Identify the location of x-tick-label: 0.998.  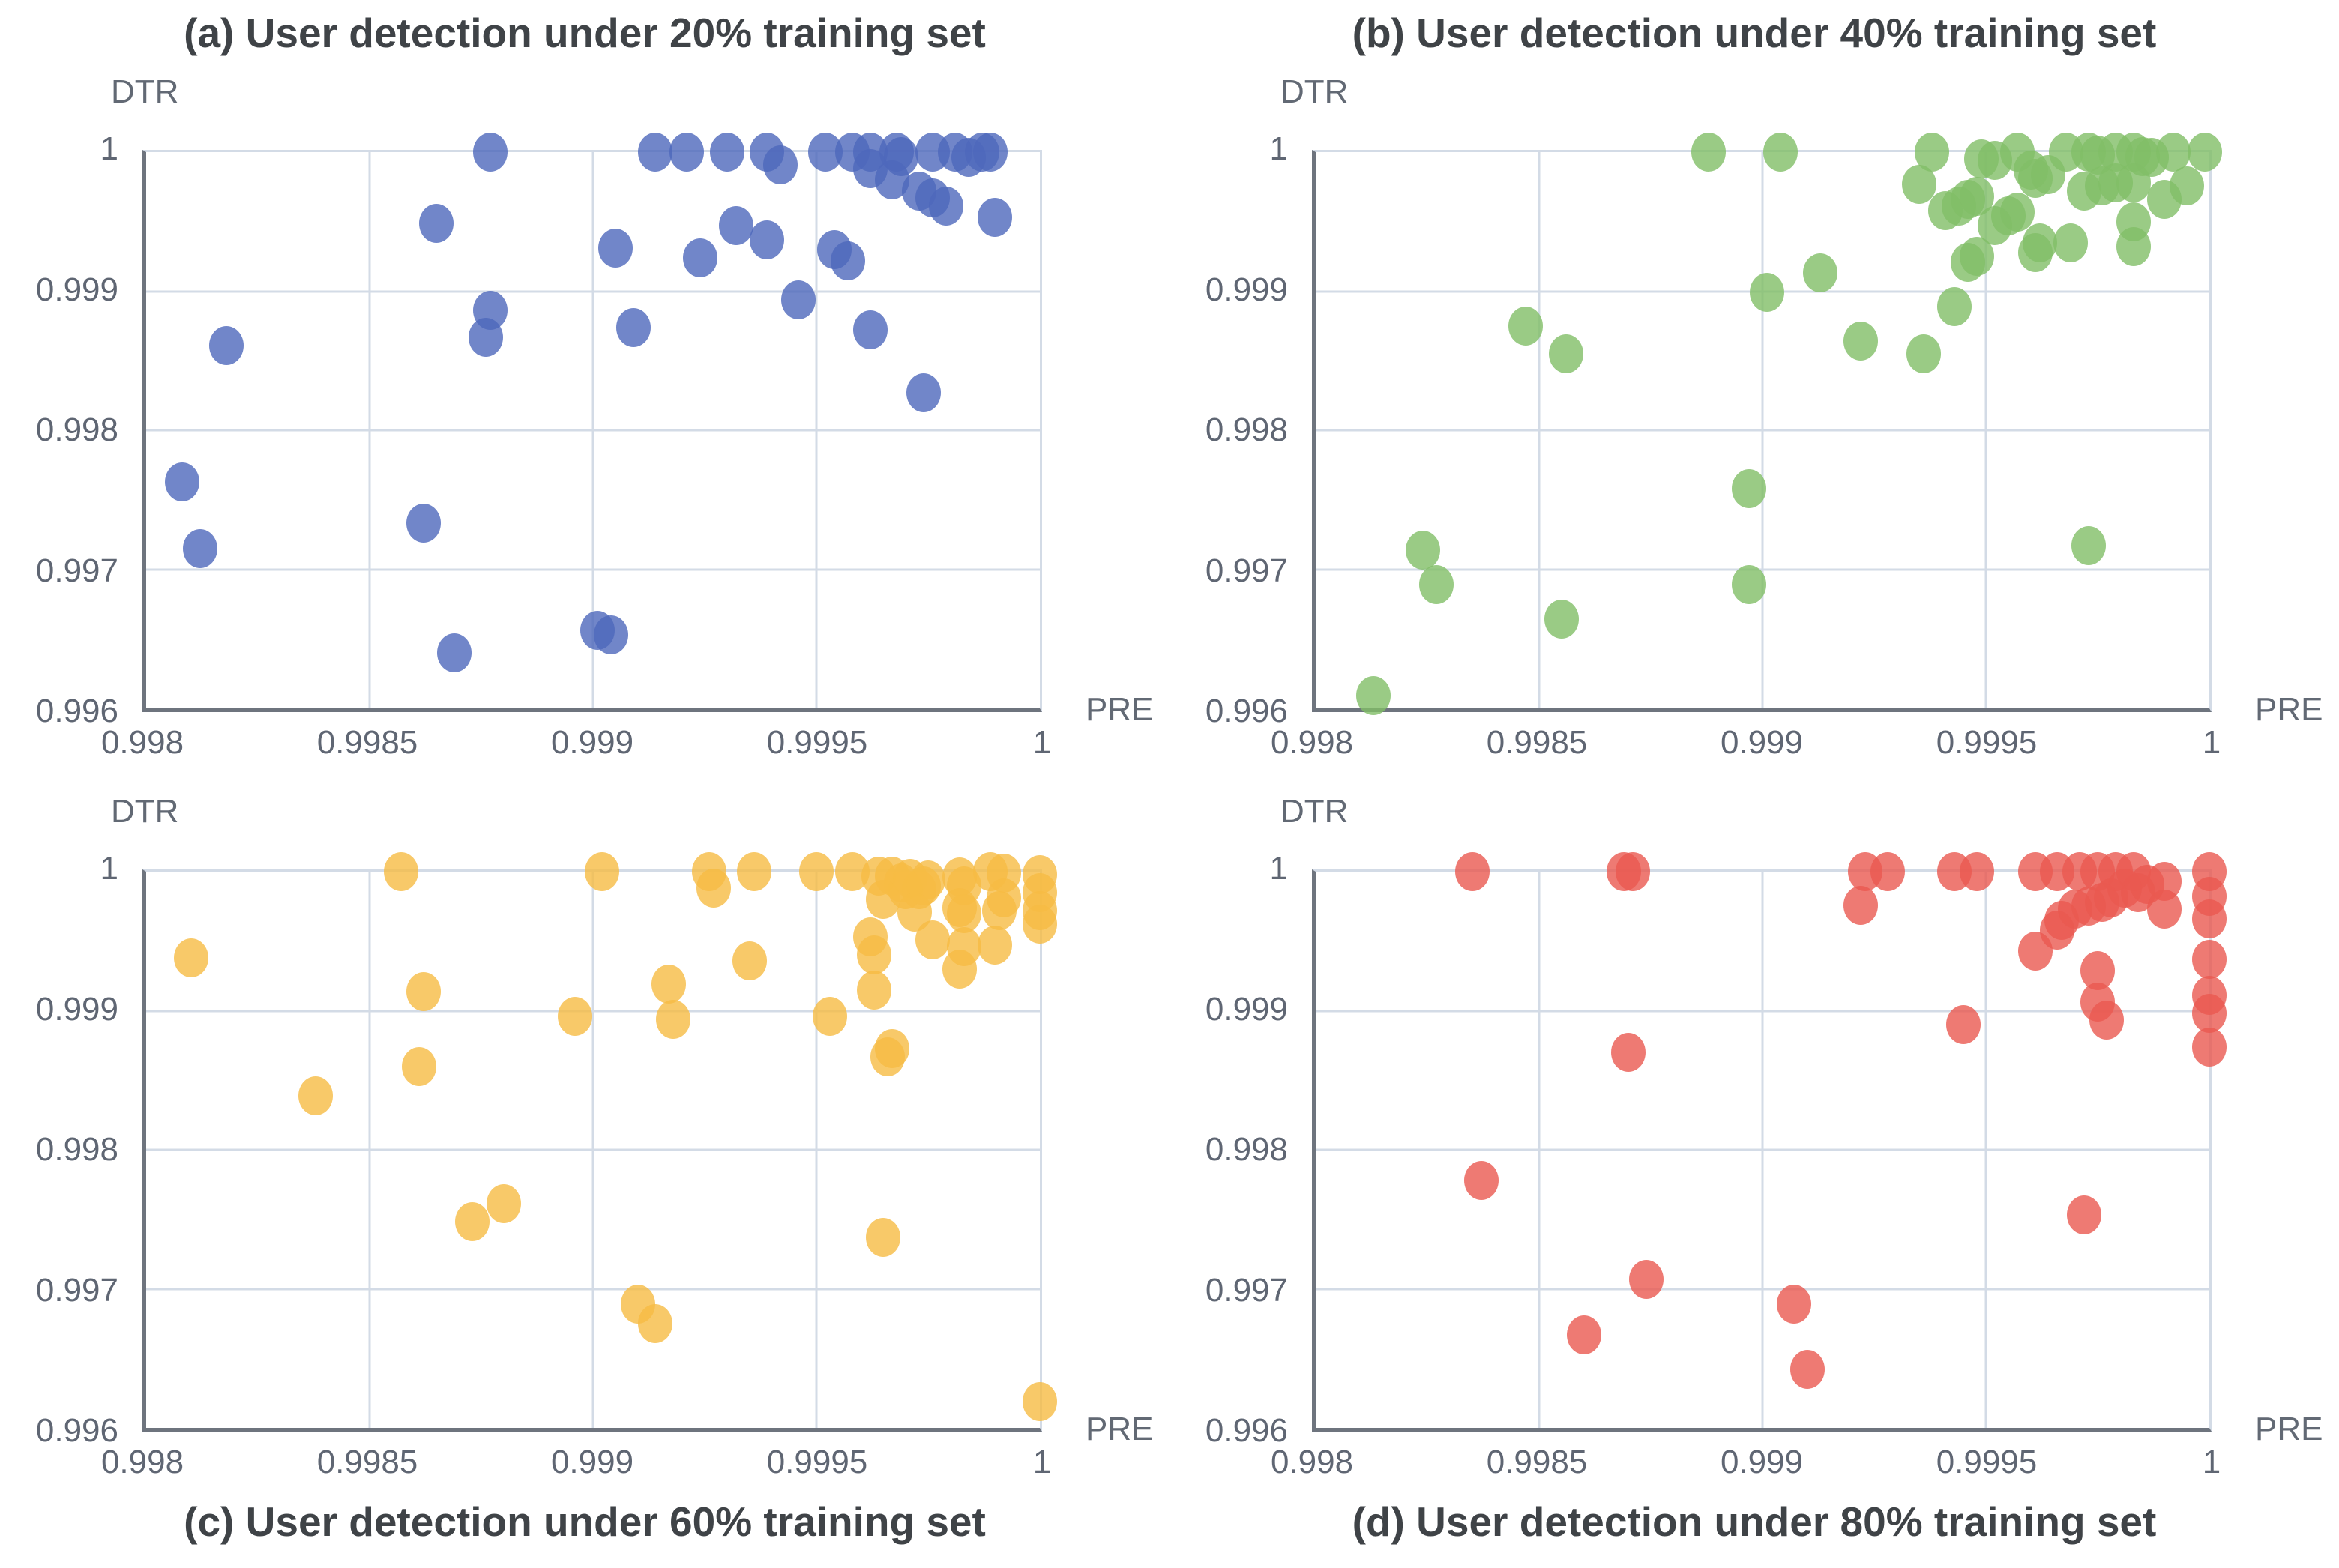
(1312, 742).